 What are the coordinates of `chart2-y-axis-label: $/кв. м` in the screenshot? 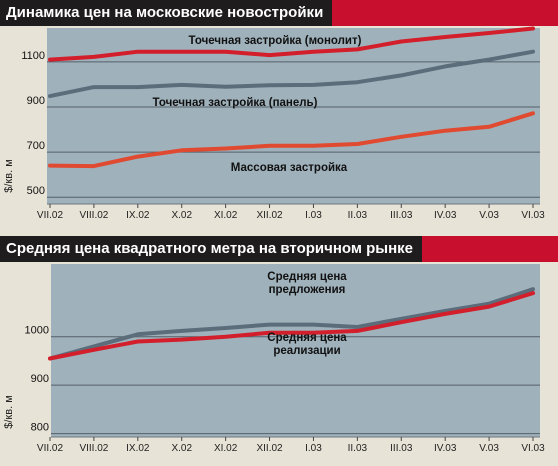 It's located at (9, 412).